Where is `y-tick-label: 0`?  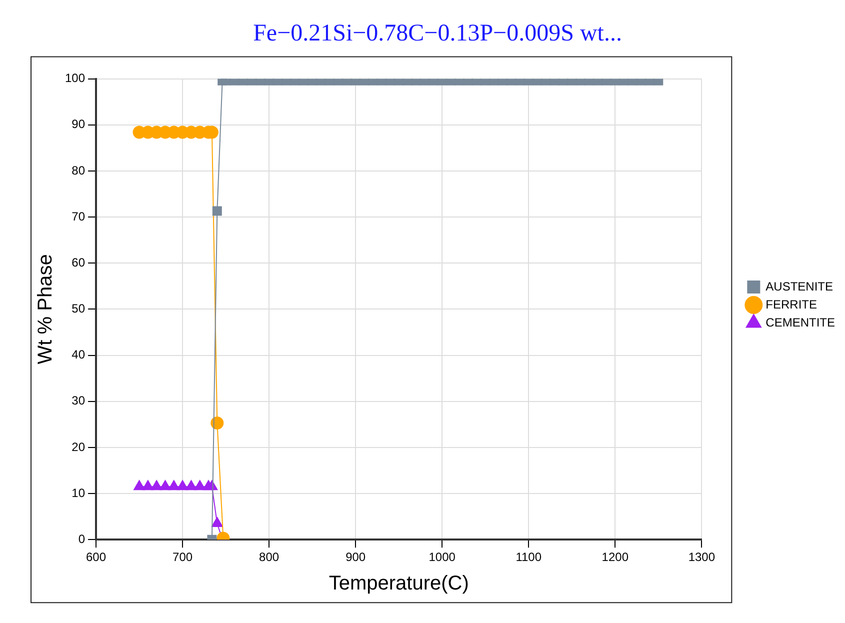
y-tick-label: 0 is located at coordinates (82, 539).